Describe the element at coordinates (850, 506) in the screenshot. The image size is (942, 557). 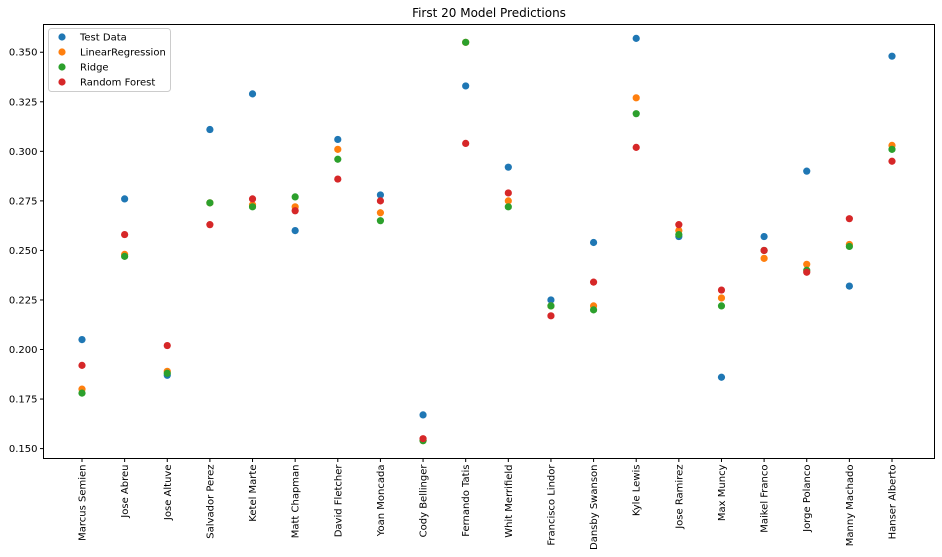
I see `x-tick-label: Manny Machado` at that location.